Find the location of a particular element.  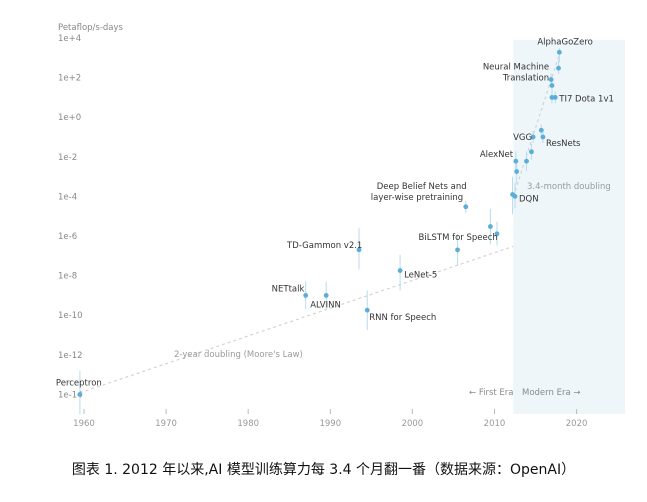

y-axis-unit-label: Petaflop/s-days is located at coordinates (91, 28).